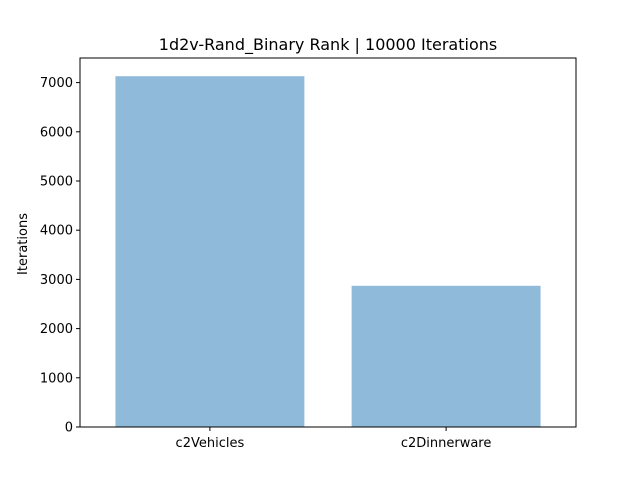 The image size is (640, 480). I want to click on chart-title: 1d2v-Rand_Binary Rank | 10000 Iterations, so click(328, 45).